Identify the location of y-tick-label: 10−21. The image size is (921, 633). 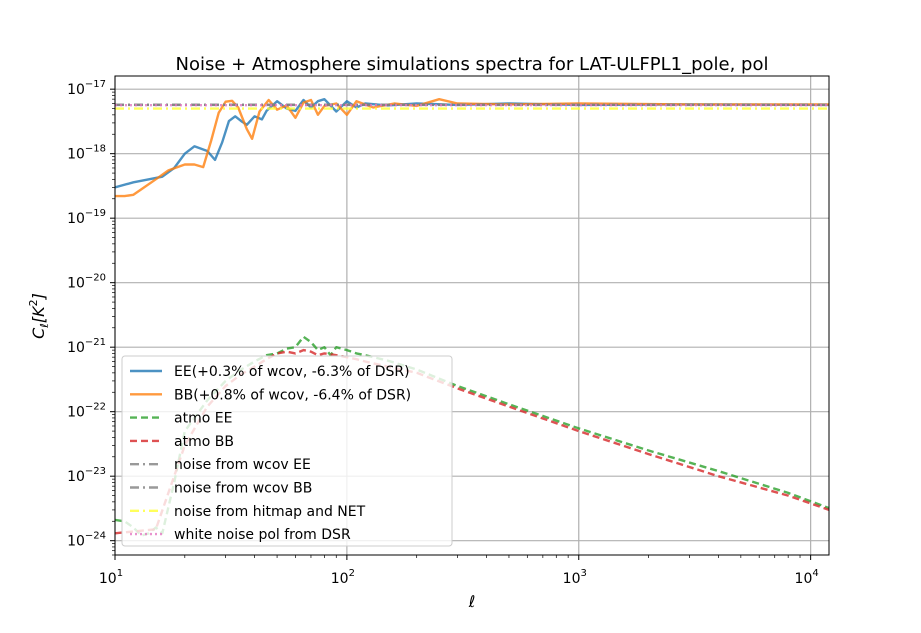
(86, 346).